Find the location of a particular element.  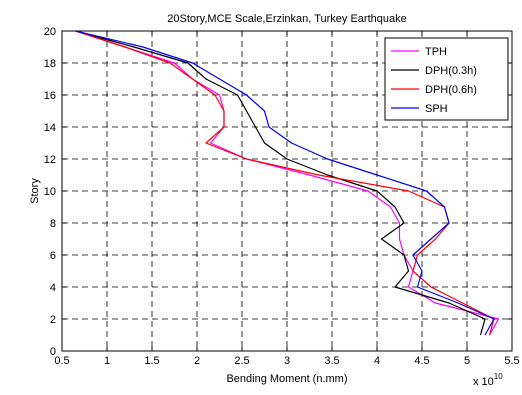

y-tick-label: 10 is located at coordinates (50, 192).